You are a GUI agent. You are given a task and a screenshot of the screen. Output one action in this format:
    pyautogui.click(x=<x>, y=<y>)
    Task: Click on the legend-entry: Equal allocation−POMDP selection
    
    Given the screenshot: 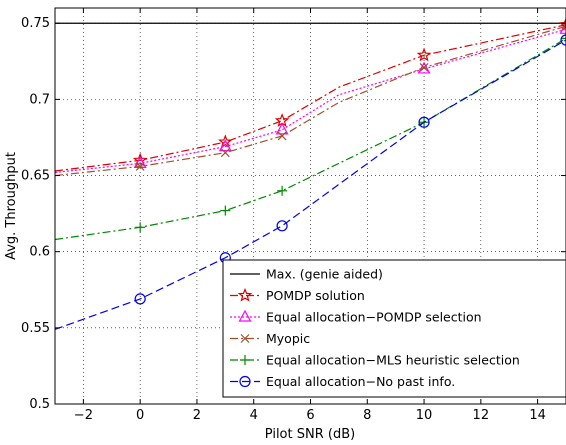 What is the action you would take?
    pyautogui.click(x=356, y=317)
    